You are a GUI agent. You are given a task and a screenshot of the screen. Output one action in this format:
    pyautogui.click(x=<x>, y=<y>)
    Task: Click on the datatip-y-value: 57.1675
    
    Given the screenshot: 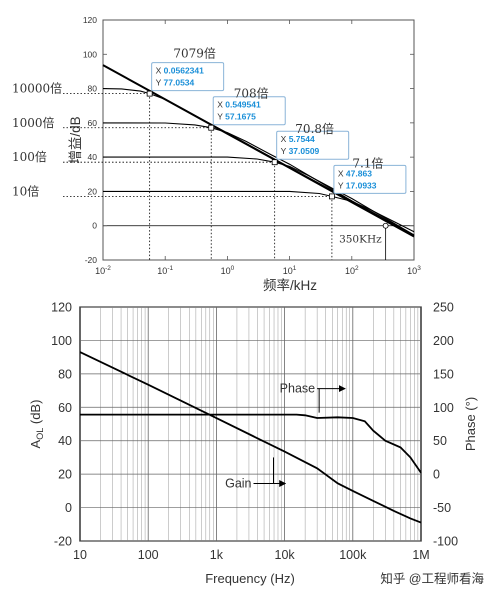 What is the action you would take?
    pyautogui.click(x=240, y=117)
    